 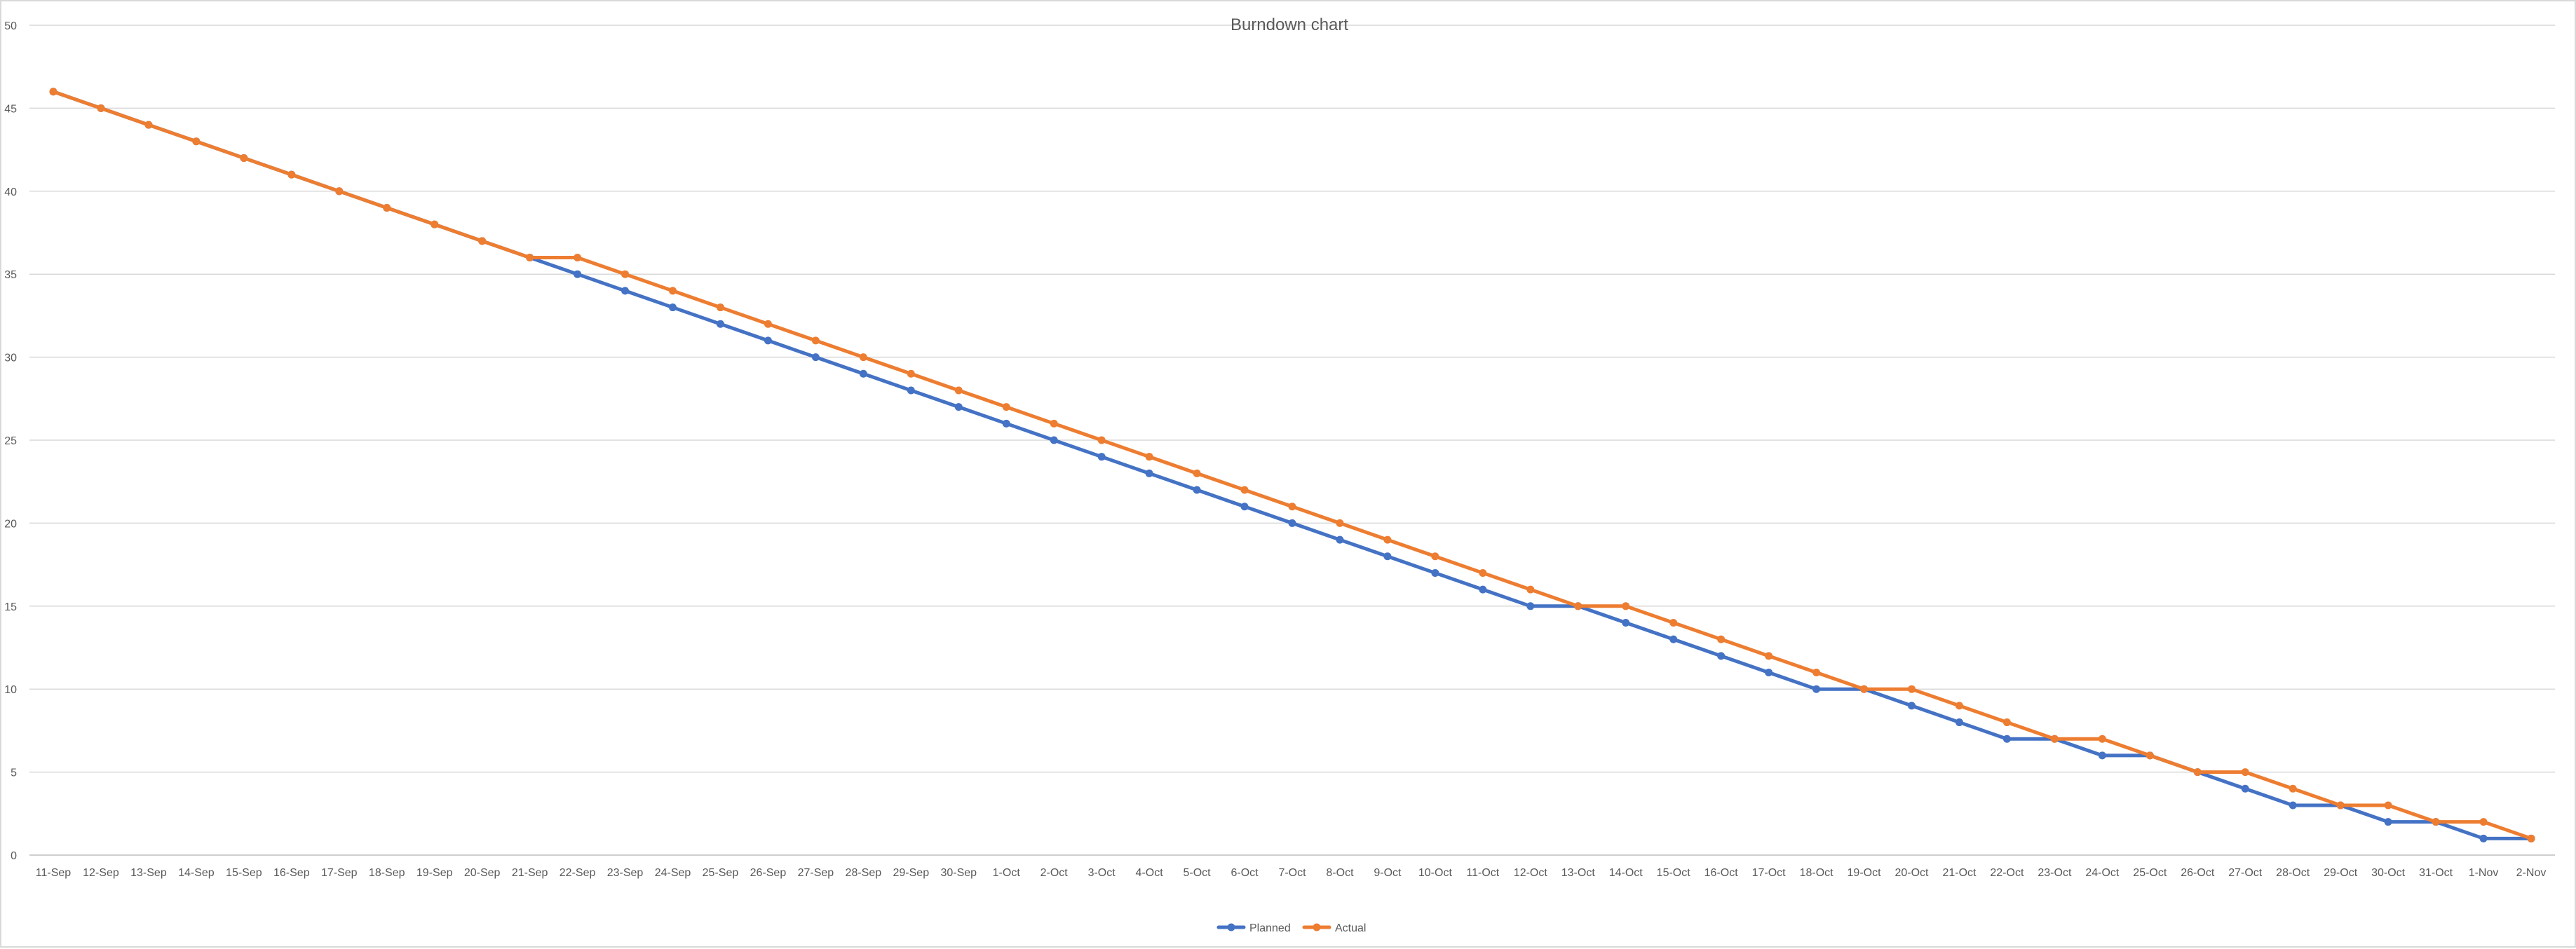 I want to click on x-tick-label: 23-Sep, so click(x=625, y=873).